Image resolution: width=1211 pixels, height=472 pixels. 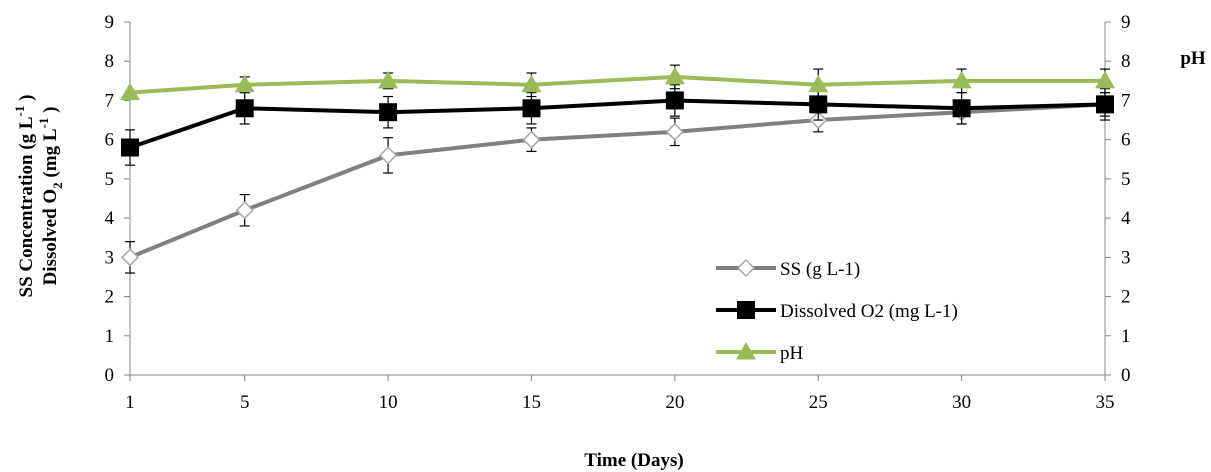 What do you see at coordinates (531, 402) in the screenshot?
I see `x-tick-label: 15` at bounding box center [531, 402].